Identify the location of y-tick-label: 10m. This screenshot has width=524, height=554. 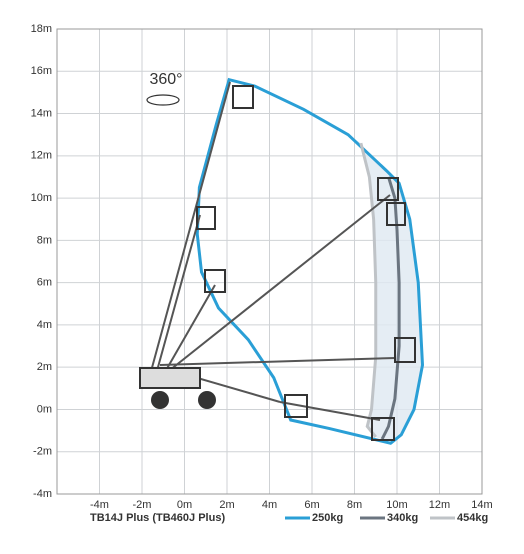
(41, 198).